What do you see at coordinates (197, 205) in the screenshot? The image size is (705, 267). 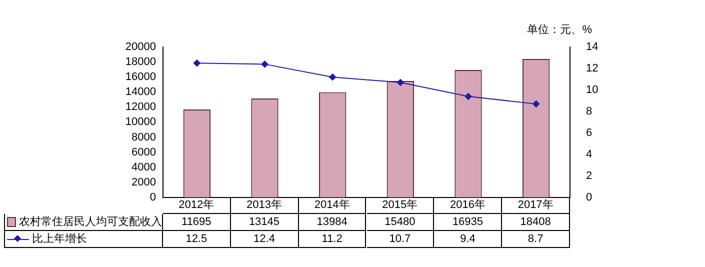 I see `x-tick-label: 2012年` at bounding box center [197, 205].